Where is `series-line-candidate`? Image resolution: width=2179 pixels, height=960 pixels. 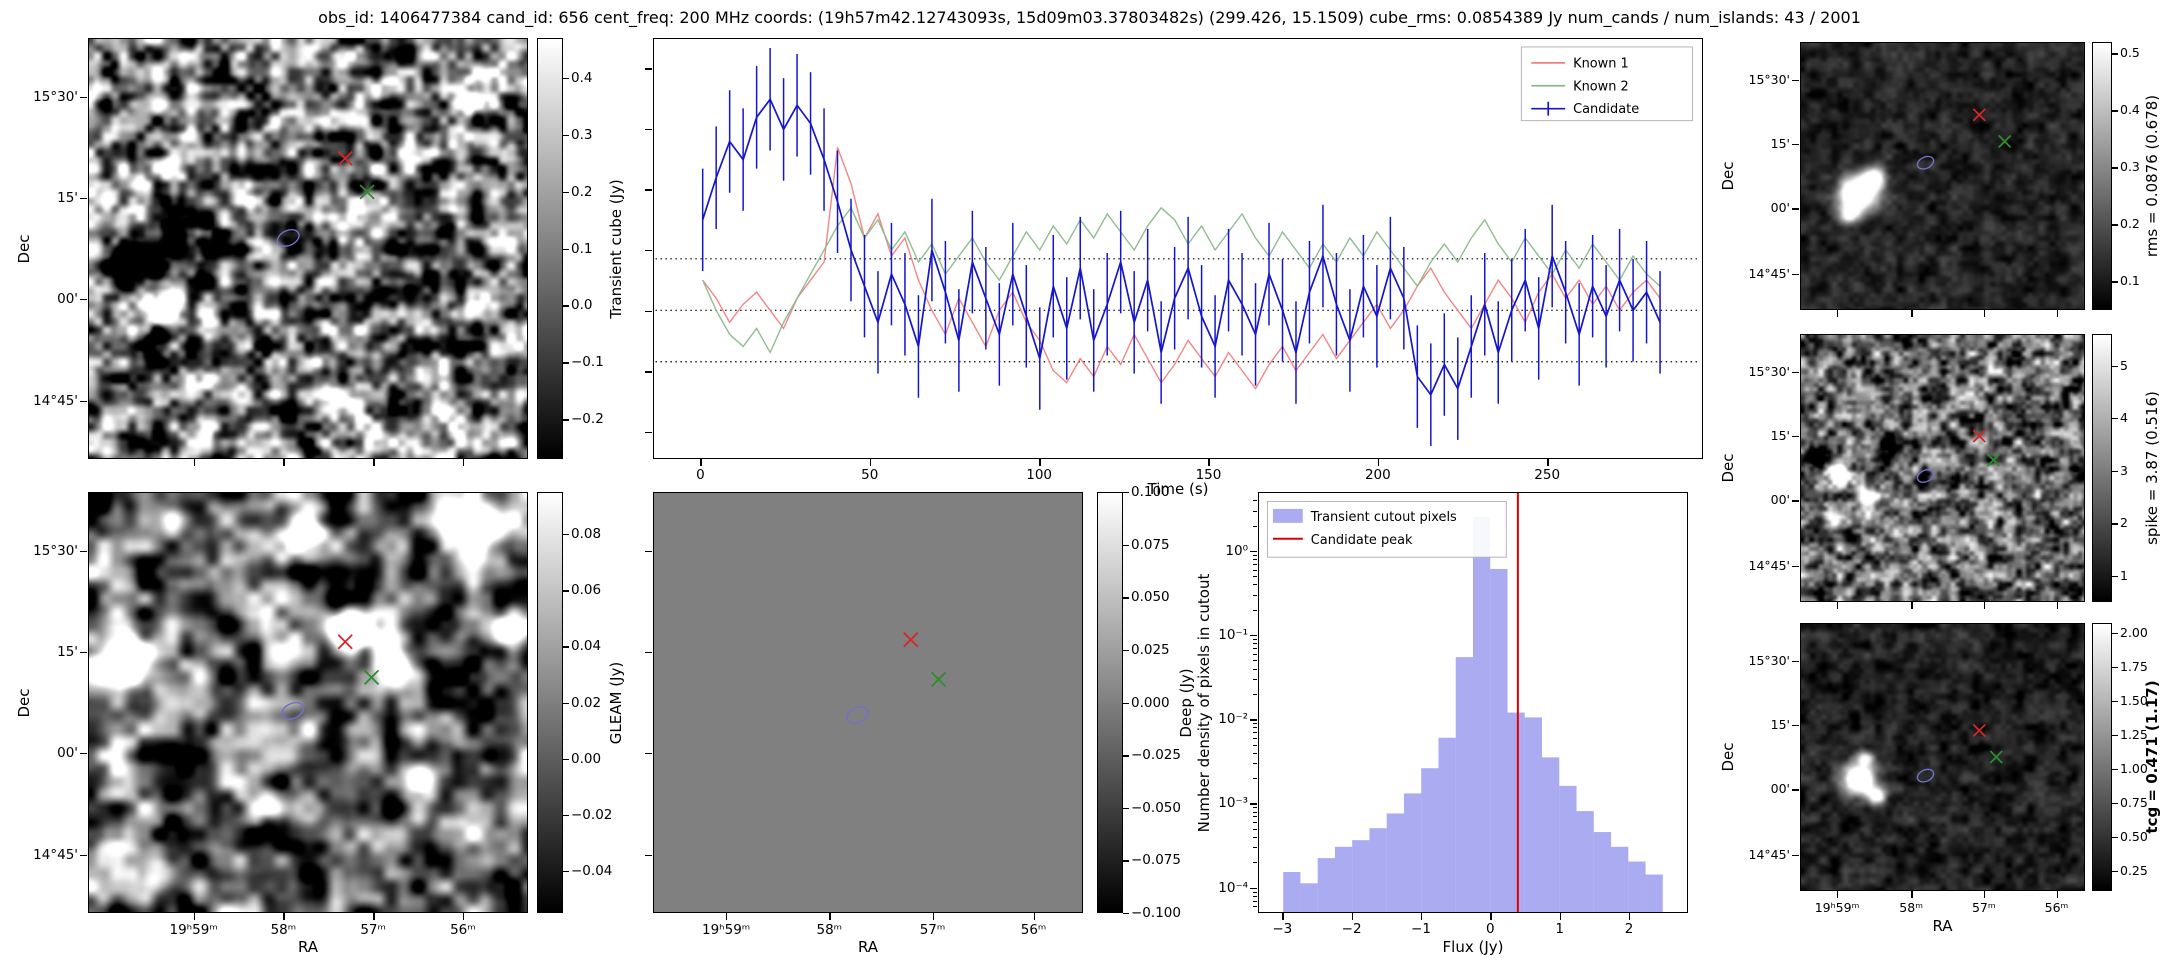 series-line-candidate is located at coordinates (1181, 247).